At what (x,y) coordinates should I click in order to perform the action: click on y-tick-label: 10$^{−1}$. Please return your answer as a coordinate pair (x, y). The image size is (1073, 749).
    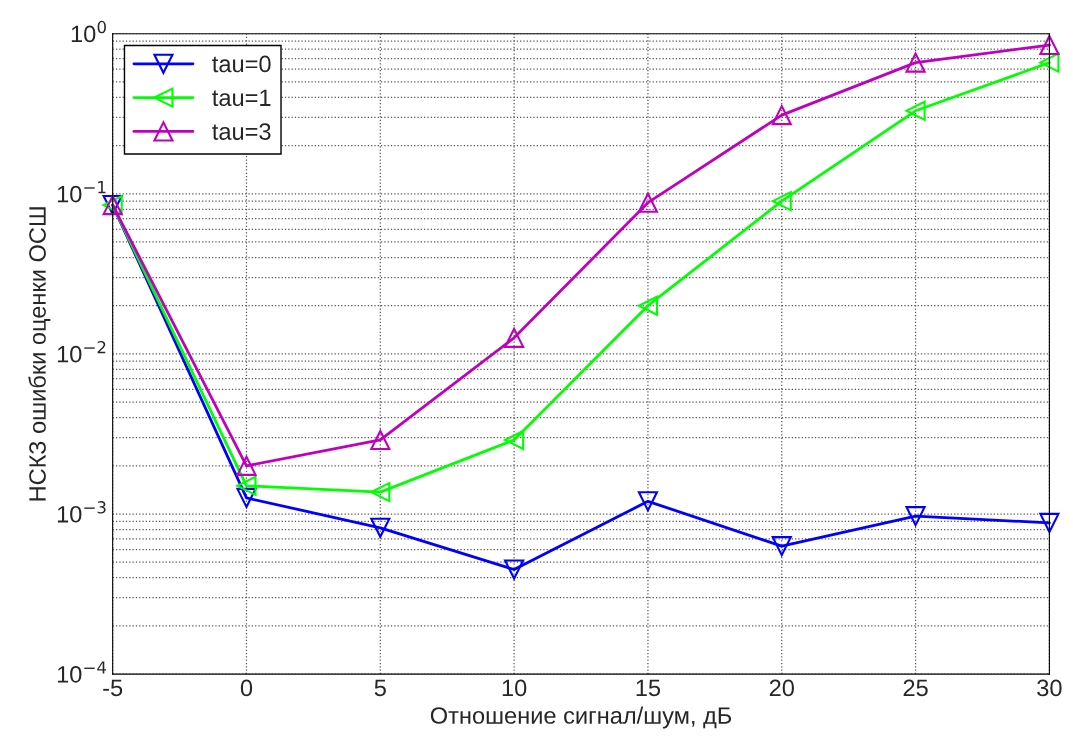
    Looking at the image, I should click on (81, 192).